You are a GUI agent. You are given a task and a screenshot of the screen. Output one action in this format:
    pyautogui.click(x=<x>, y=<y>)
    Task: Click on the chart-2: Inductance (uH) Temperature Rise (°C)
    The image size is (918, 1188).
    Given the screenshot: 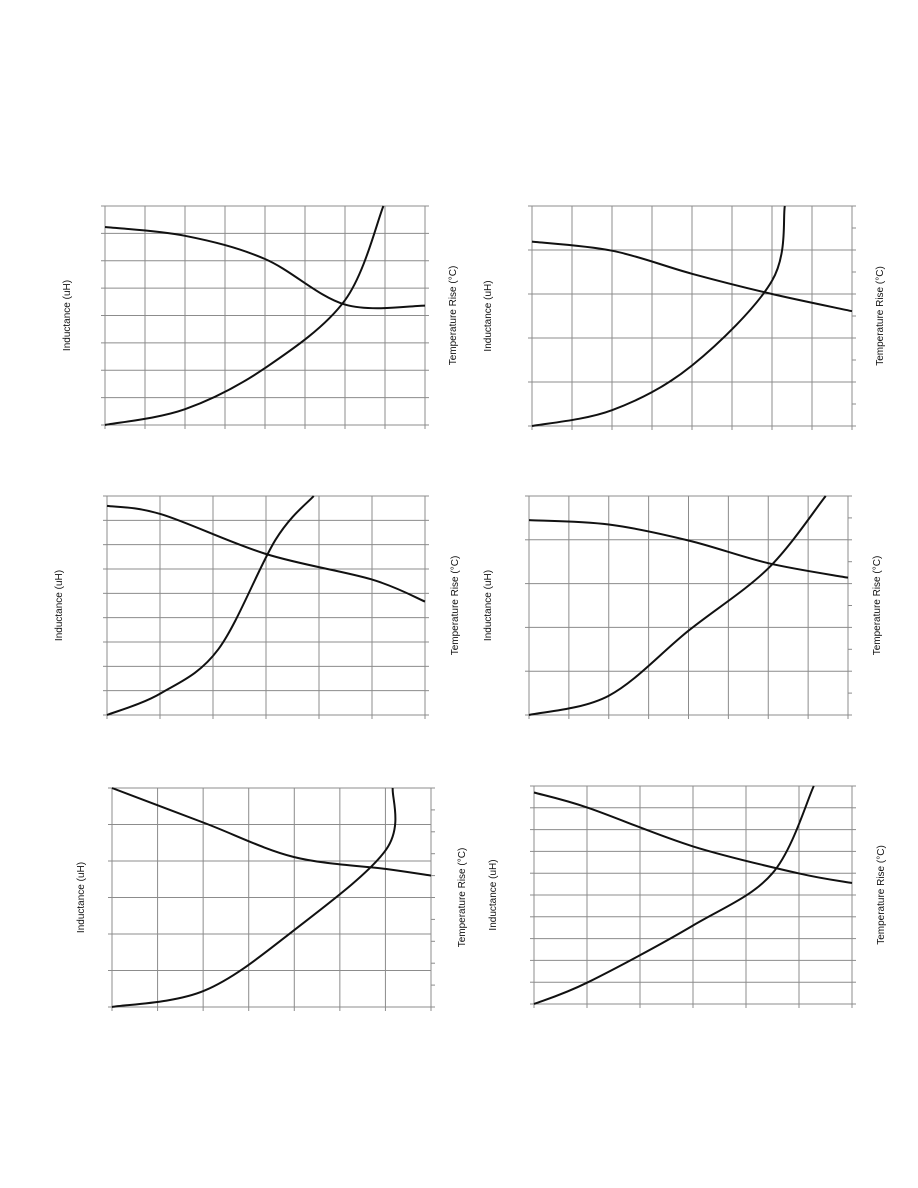 What is the action you would take?
    pyautogui.click(x=684, y=317)
    